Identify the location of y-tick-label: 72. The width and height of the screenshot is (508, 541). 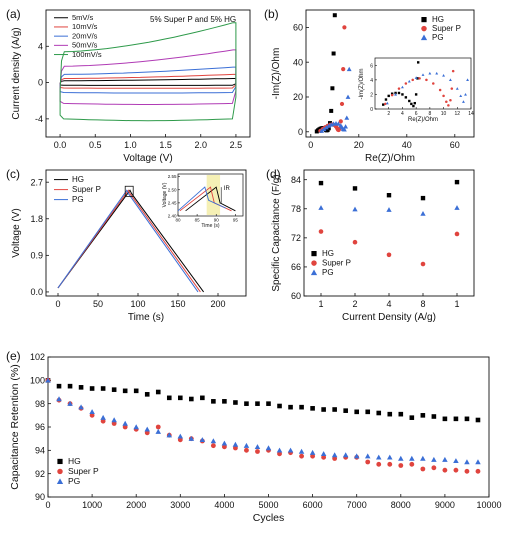
(296, 238).